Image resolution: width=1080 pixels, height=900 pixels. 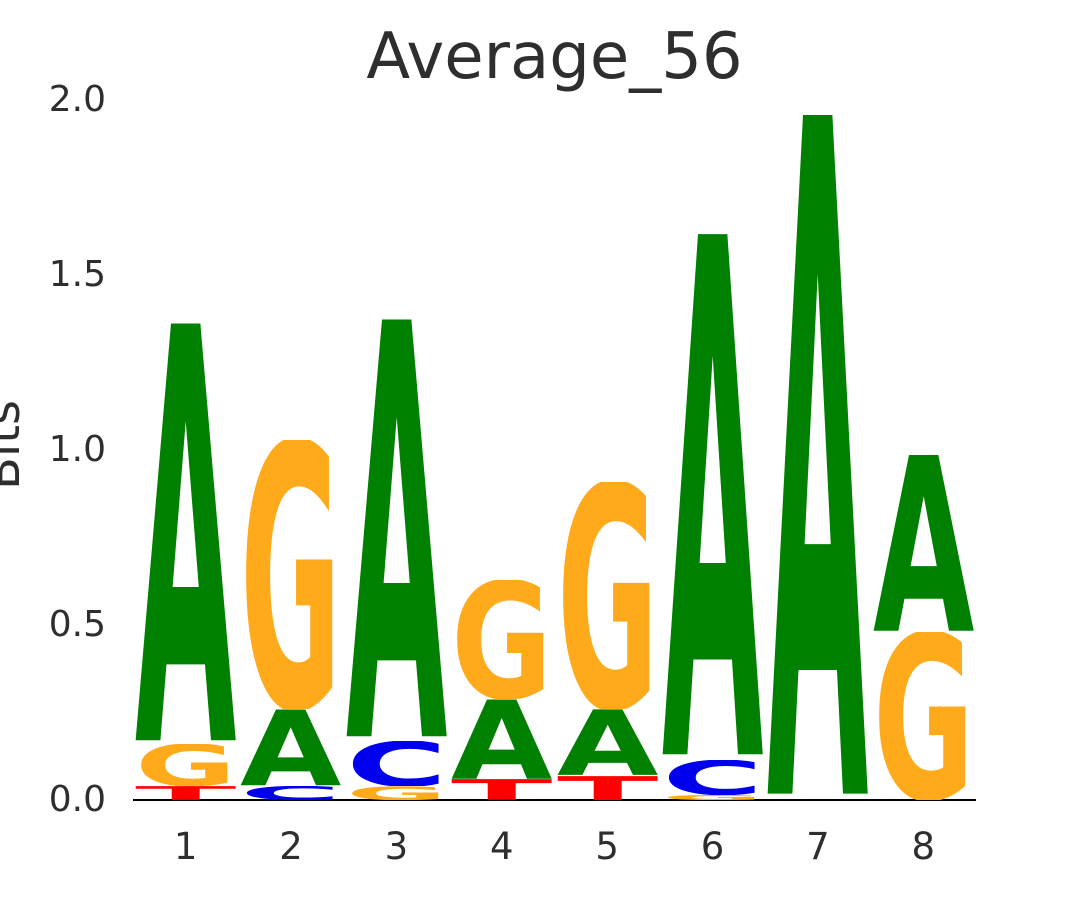 I want to click on logo-letter-A-pos6: A, so click(x=712, y=495).